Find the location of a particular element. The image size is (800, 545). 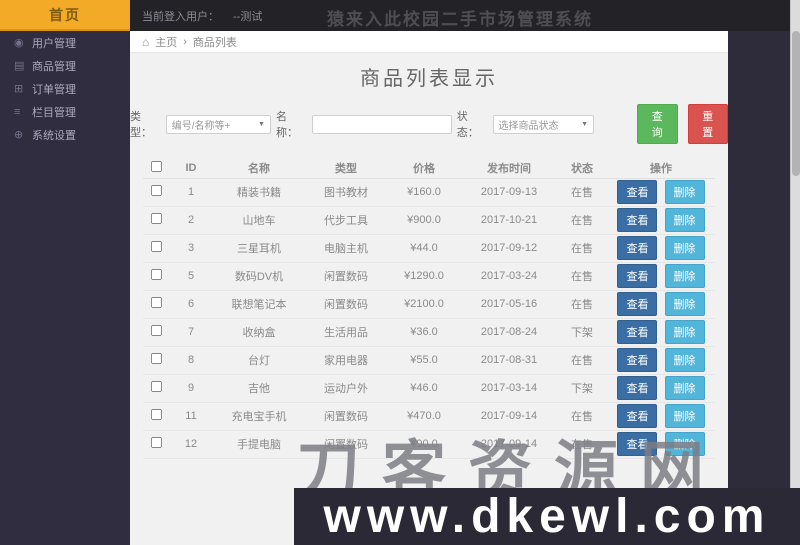

cell-price: ¥90.0 is located at coordinates (424, 444).